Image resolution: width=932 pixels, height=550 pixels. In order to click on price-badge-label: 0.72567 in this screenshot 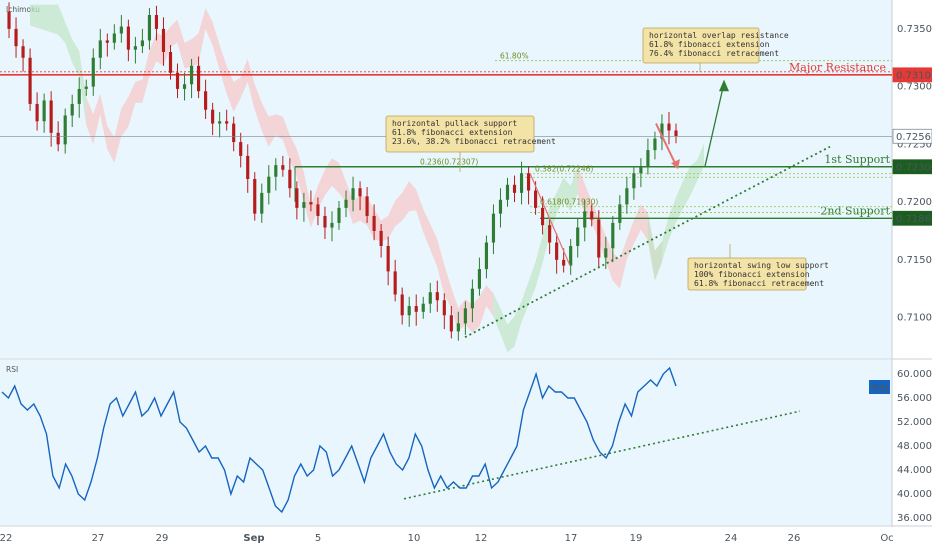, I will do `click(914, 137)`.